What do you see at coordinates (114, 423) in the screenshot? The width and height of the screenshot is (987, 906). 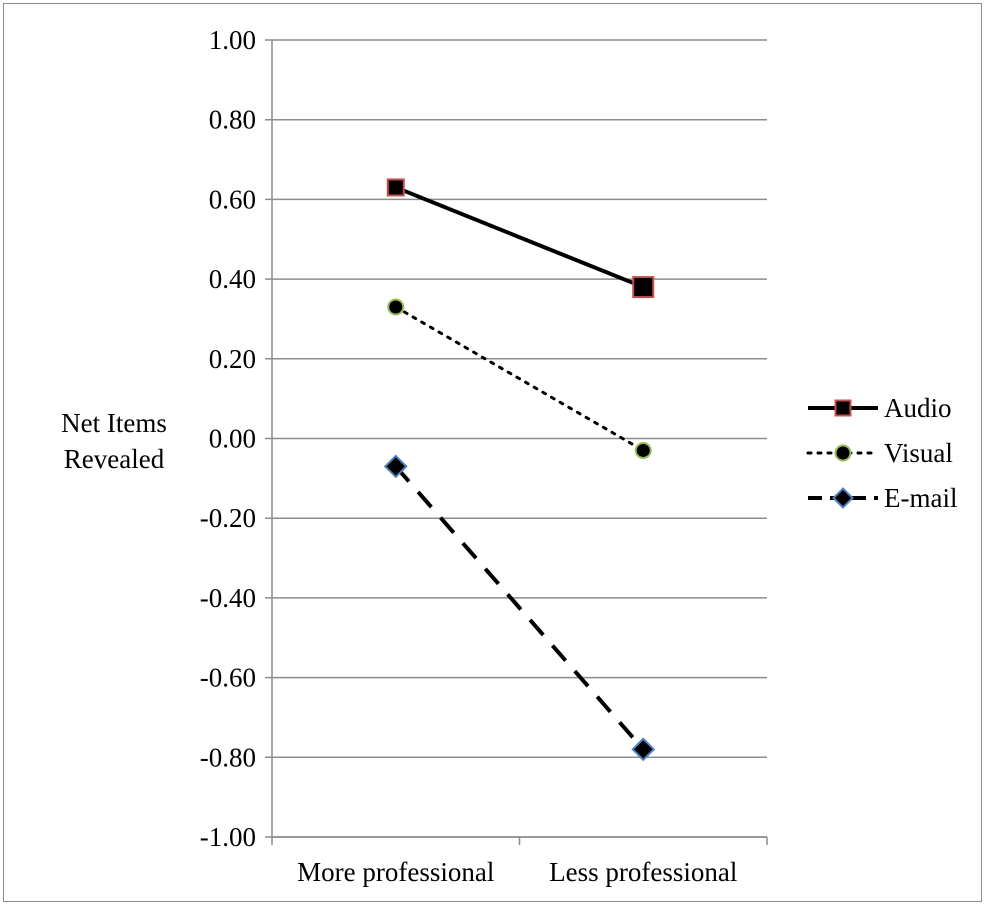 I see `y-axis-label-line-1: Net Items` at bounding box center [114, 423].